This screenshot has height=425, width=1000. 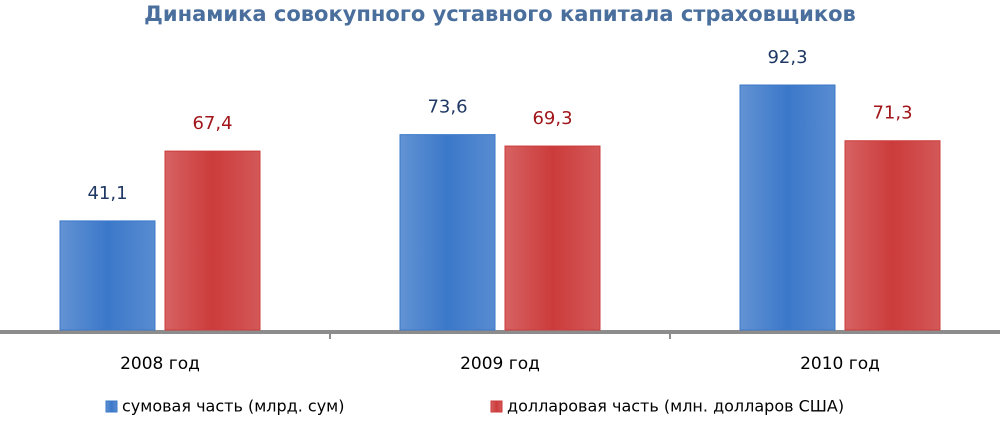 I want to click on x-tick-label: 2010 год, so click(x=840, y=364).